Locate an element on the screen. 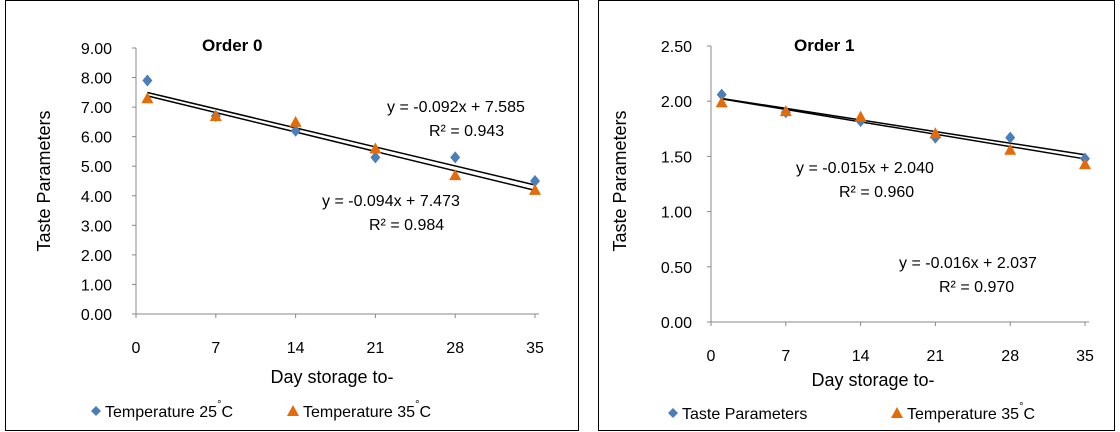  y-tick-label: 9.00 is located at coordinates (96, 49).